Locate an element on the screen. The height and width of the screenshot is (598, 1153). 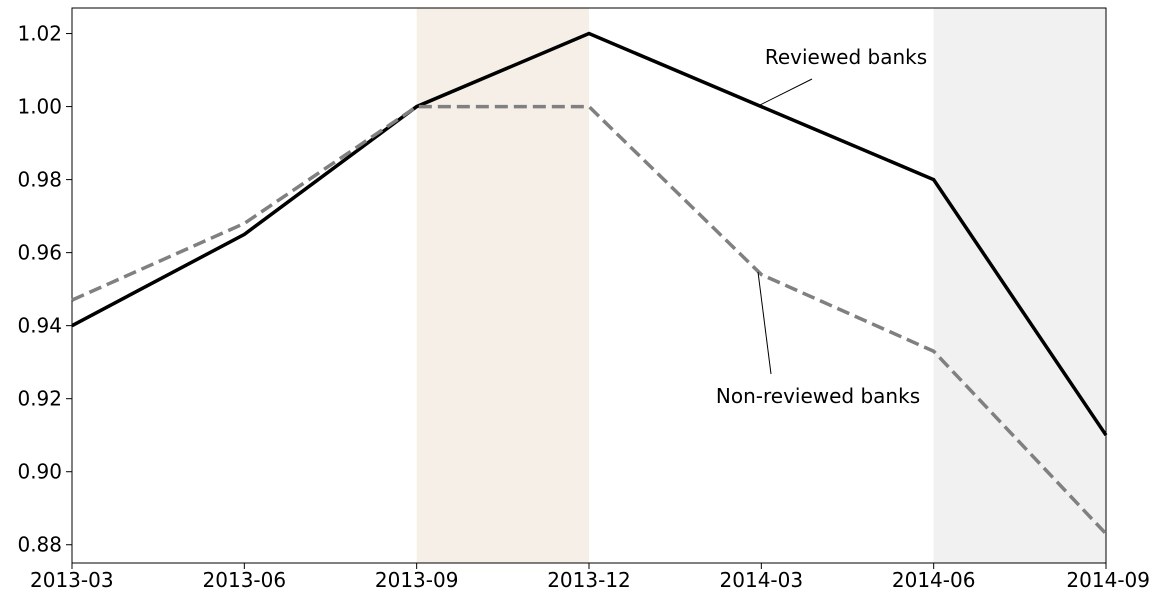
y-tick-label: 0.88 is located at coordinates (39, 545).